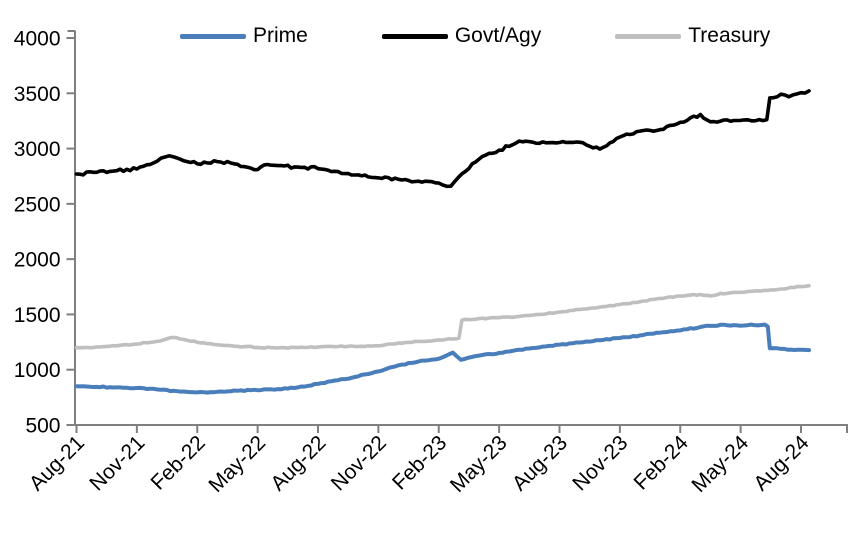 The image size is (852, 538). Describe the element at coordinates (298, 463) in the screenshot. I see `x-tick-label: Aug-22` at that location.